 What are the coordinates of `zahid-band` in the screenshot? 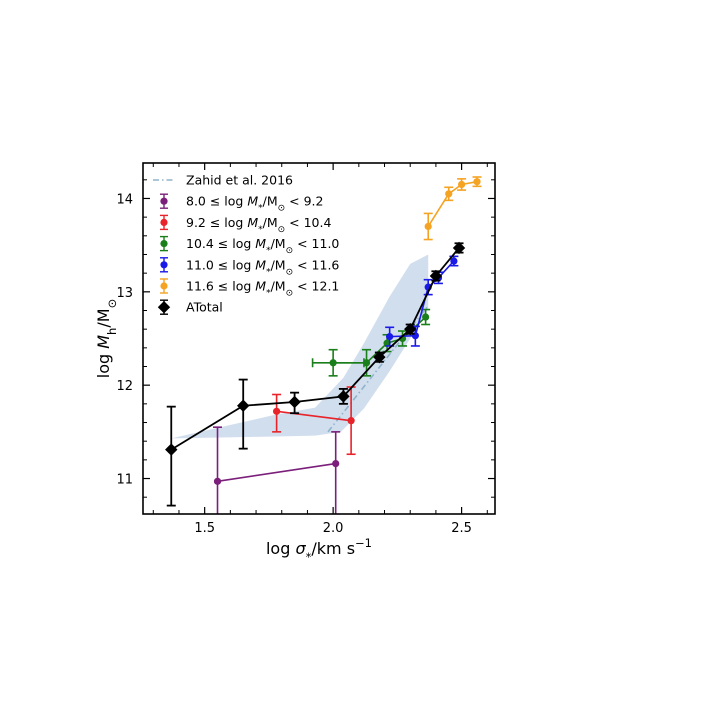 It's located at (300, 346).